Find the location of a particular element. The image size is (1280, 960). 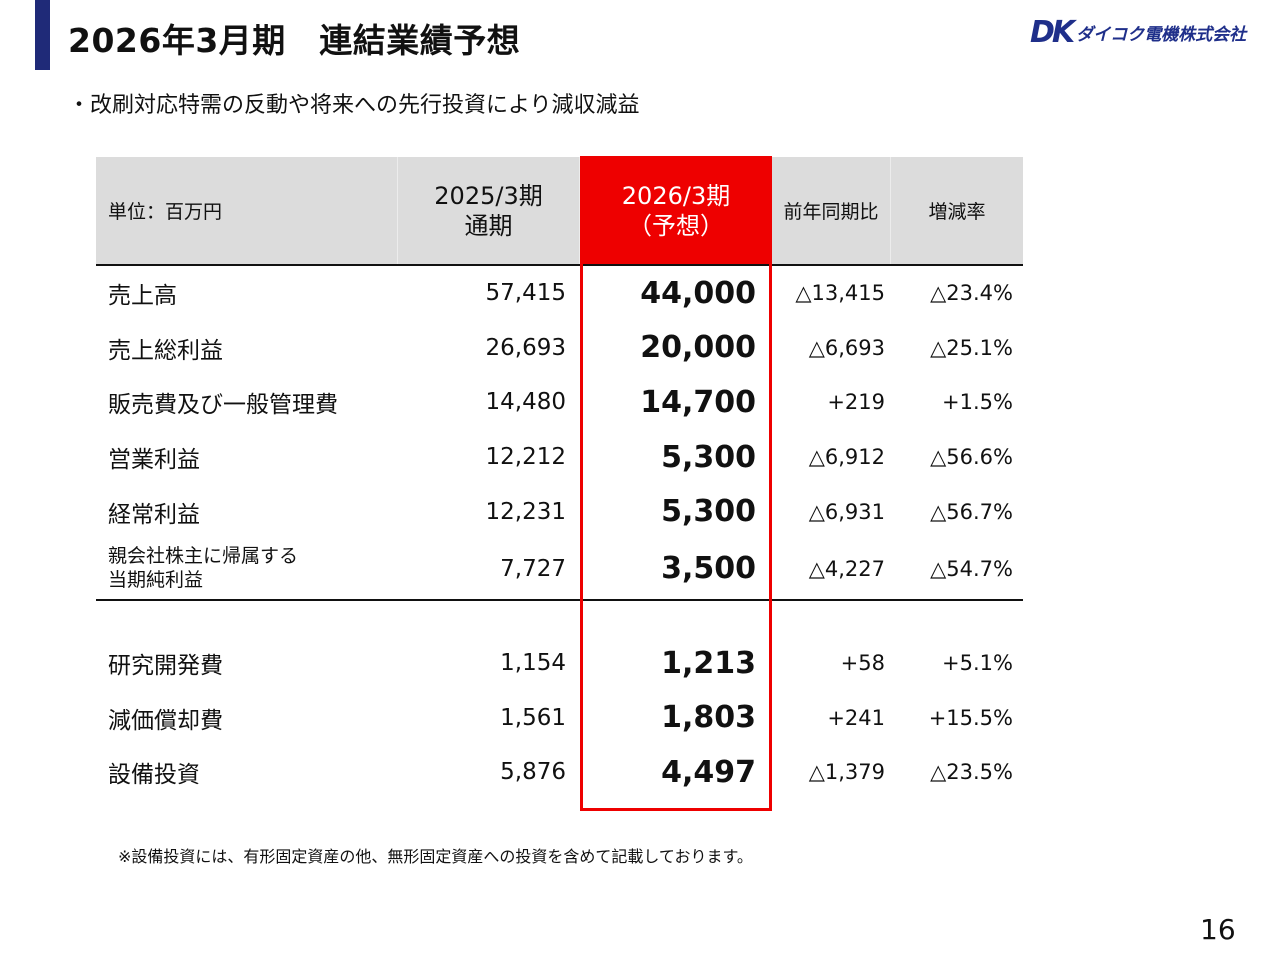

forecast-value: 1,213 is located at coordinates (708, 663).